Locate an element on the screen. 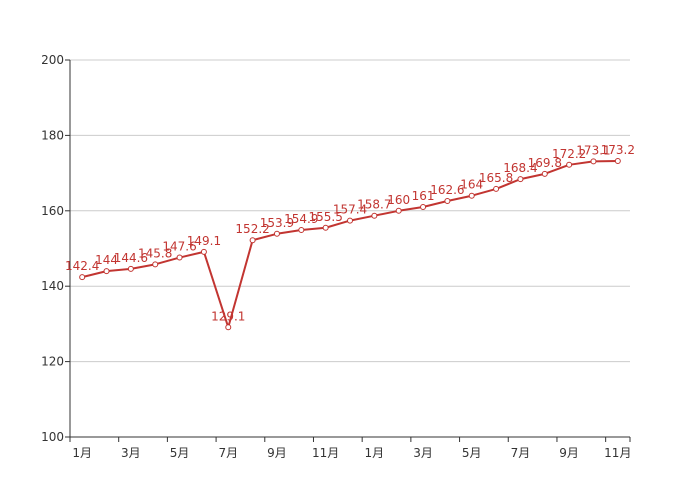 The height and width of the screenshot is (500, 700). data-label: 164 is located at coordinates (471, 185).